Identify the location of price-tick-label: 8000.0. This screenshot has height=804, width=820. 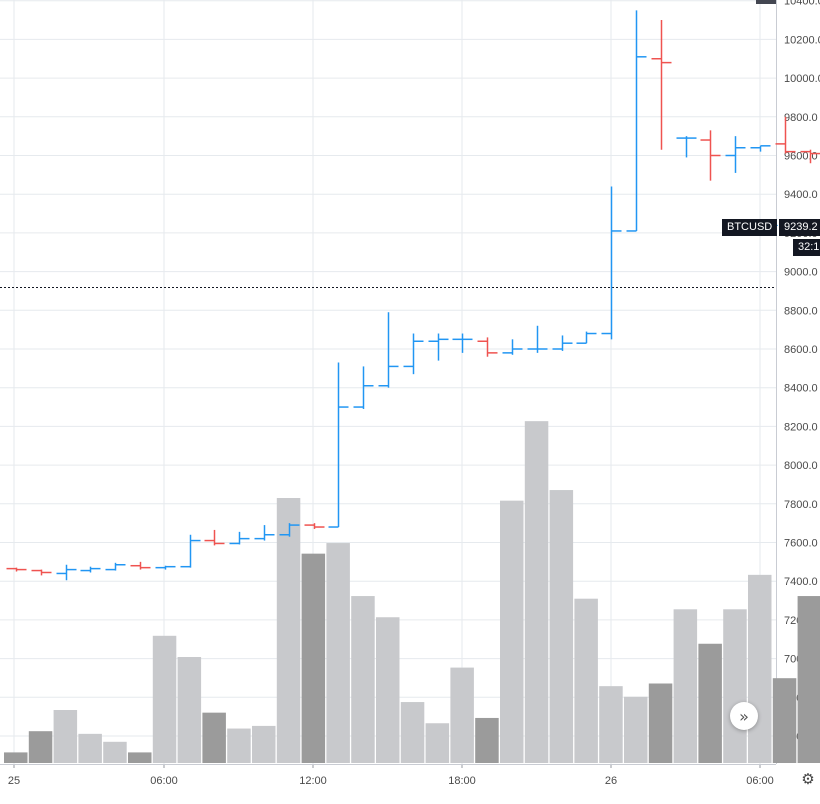
(801, 466).